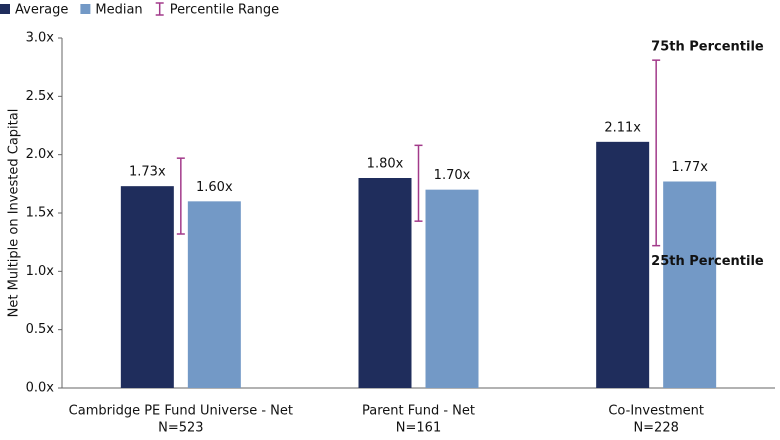 This screenshot has height=440, width=780. What do you see at coordinates (707, 261) in the screenshot?
I see `annotation: 25th Percentile` at bounding box center [707, 261].